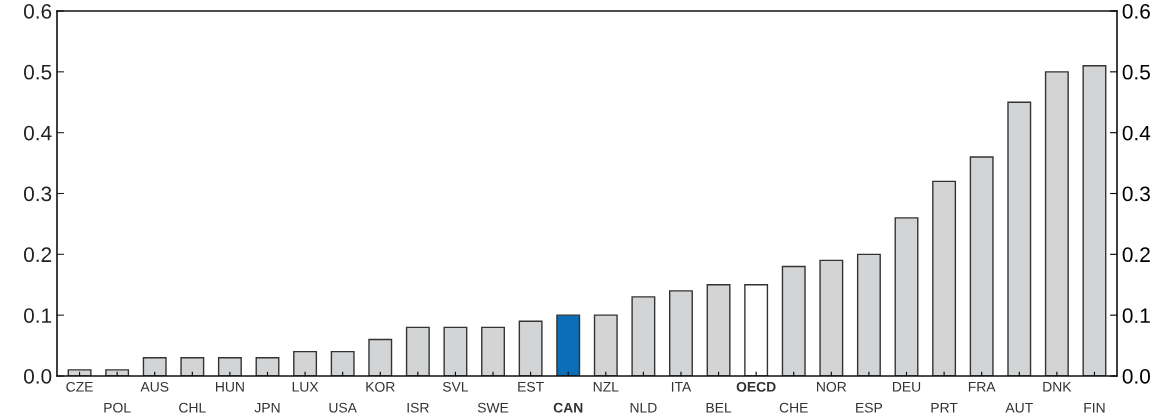  I want to click on x-tick-label: BEL, so click(719, 407).